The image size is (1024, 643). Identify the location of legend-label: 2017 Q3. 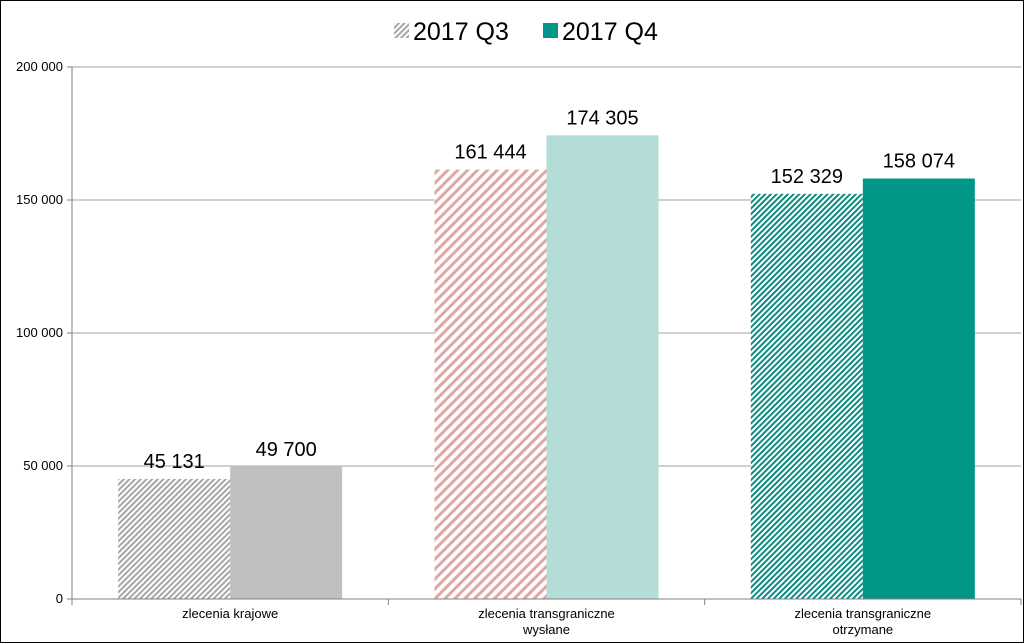
(461, 32).